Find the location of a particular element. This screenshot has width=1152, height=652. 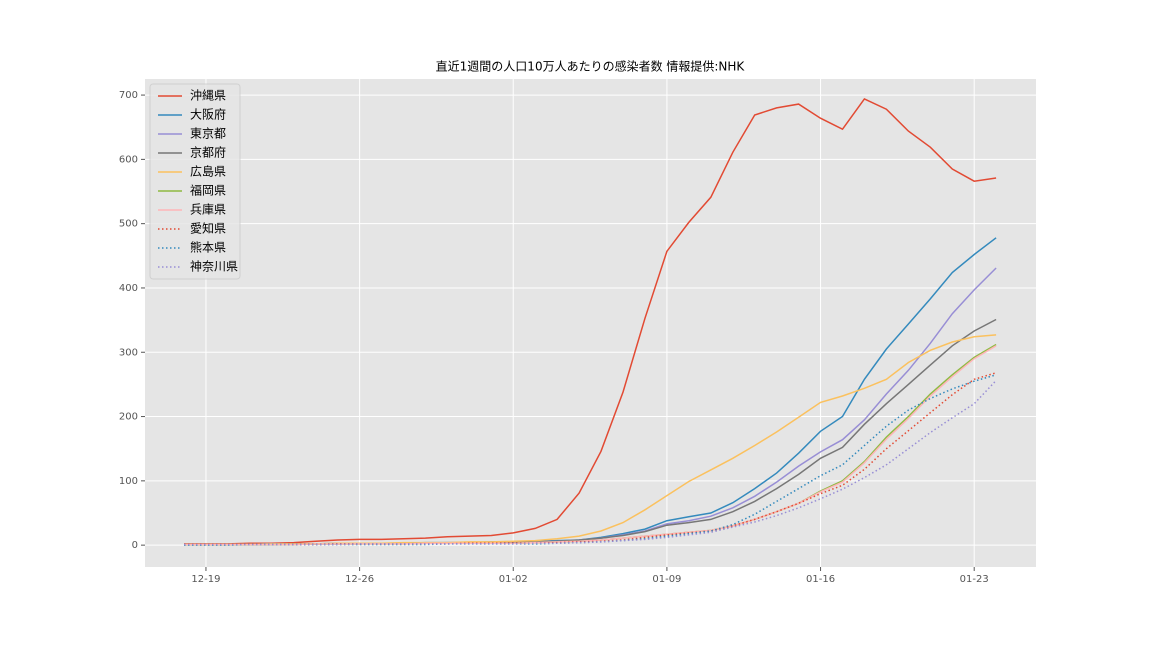

x-tick-label: 12-26 is located at coordinates (359, 579).